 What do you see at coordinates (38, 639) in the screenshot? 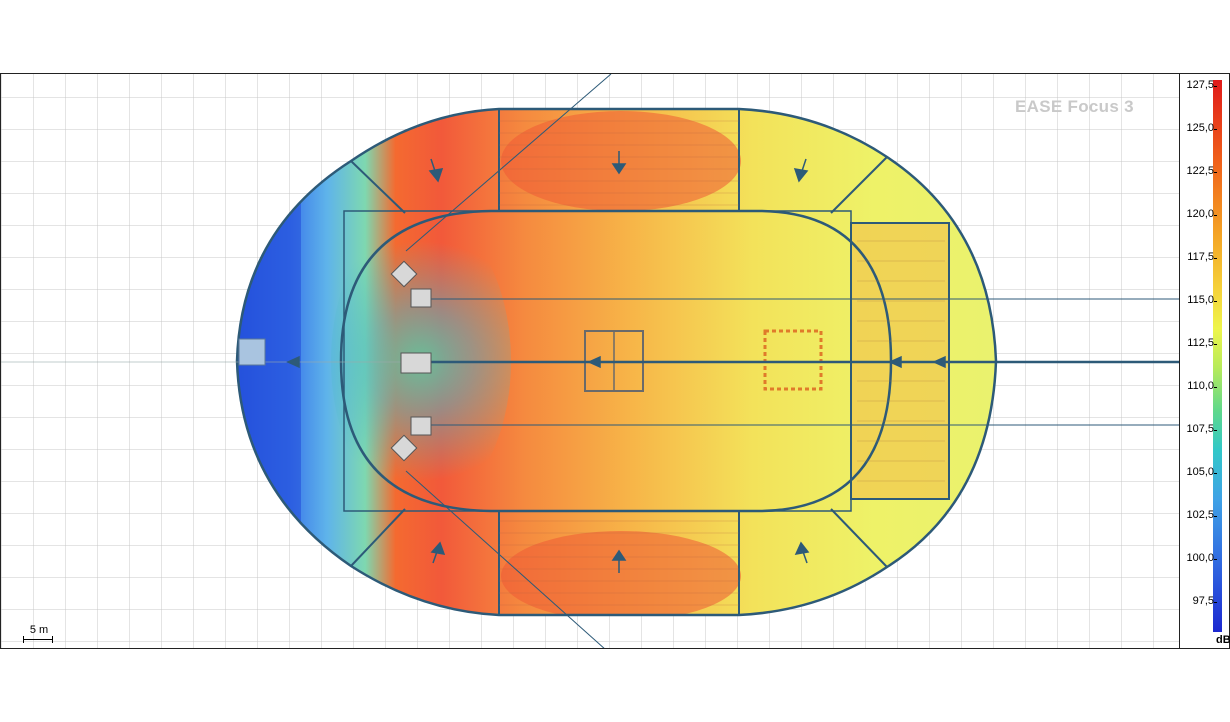
I see `scale-line` at bounding box center [38, 639].